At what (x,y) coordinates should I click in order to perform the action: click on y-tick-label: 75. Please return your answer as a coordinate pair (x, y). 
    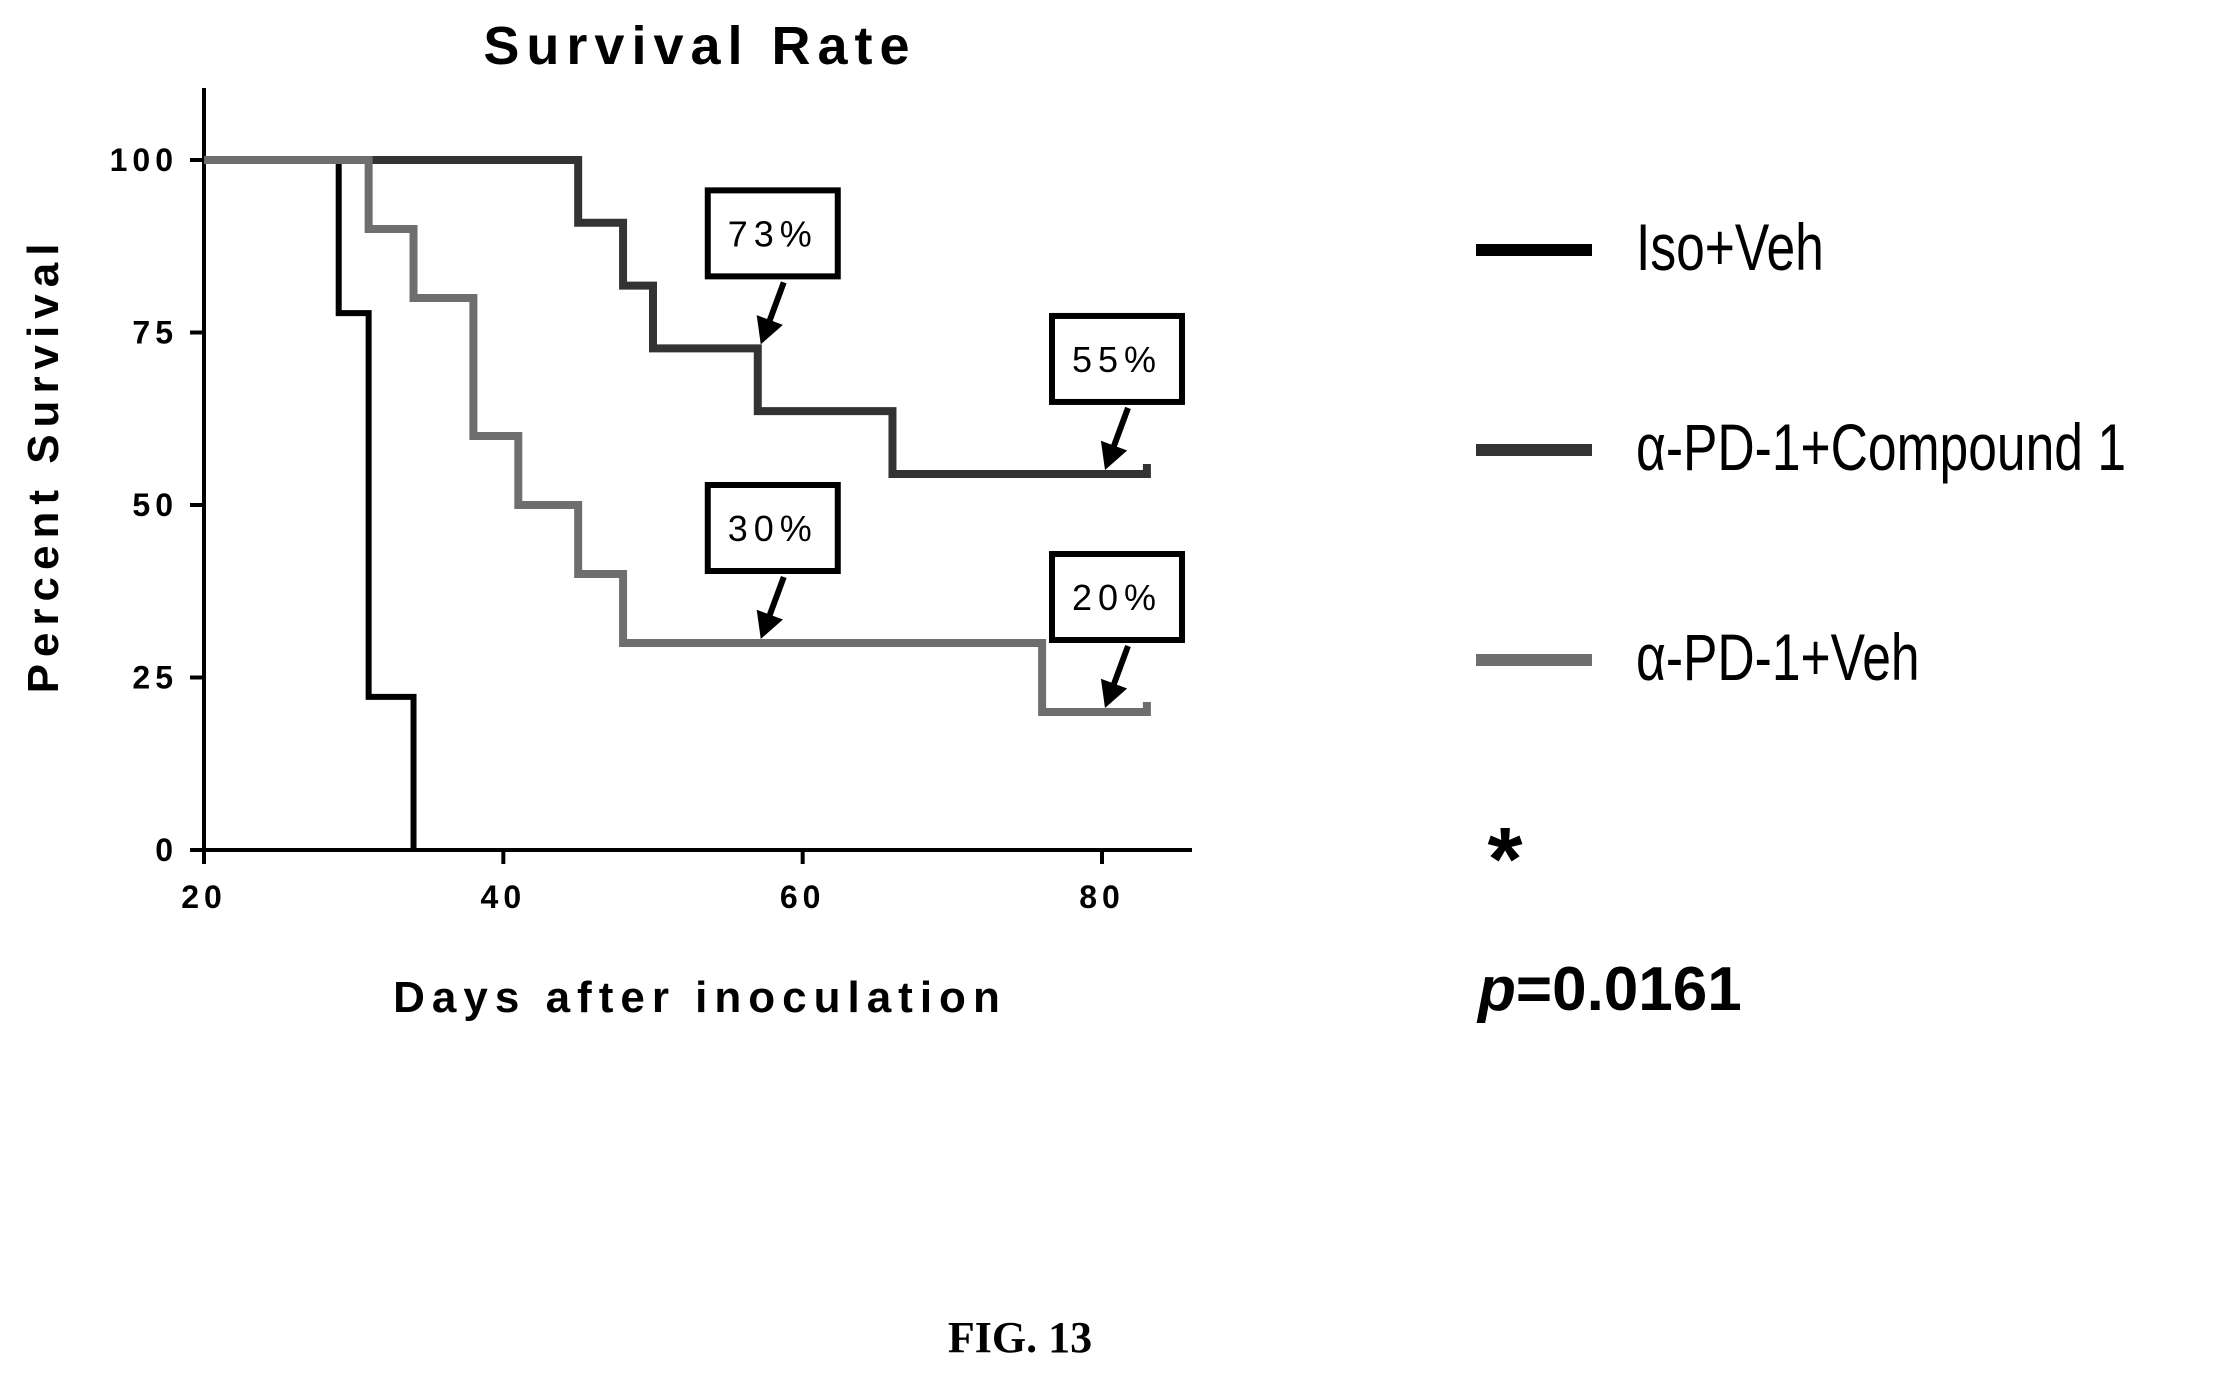
    Looking at the image, I should click on (155, 333).